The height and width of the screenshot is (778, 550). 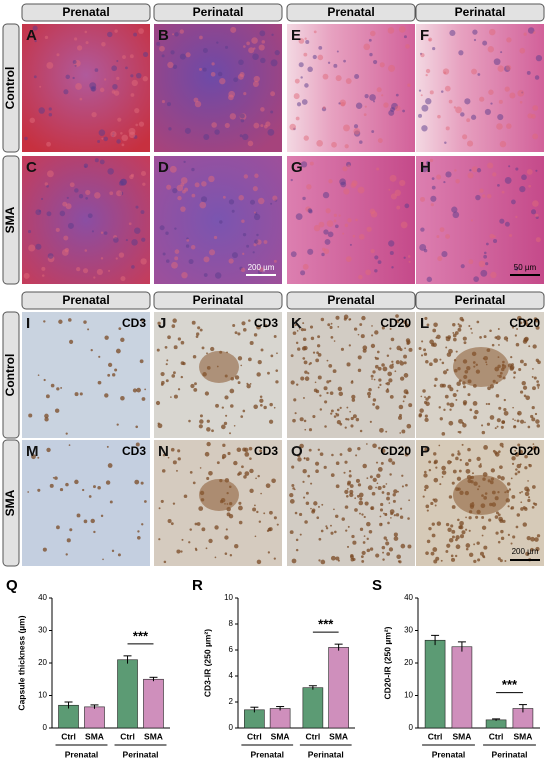 What do you see at coordinates (525, 551) in the screenshot?
I see `scale-bar-label: 200 µm` at bounding box center [525, 551].